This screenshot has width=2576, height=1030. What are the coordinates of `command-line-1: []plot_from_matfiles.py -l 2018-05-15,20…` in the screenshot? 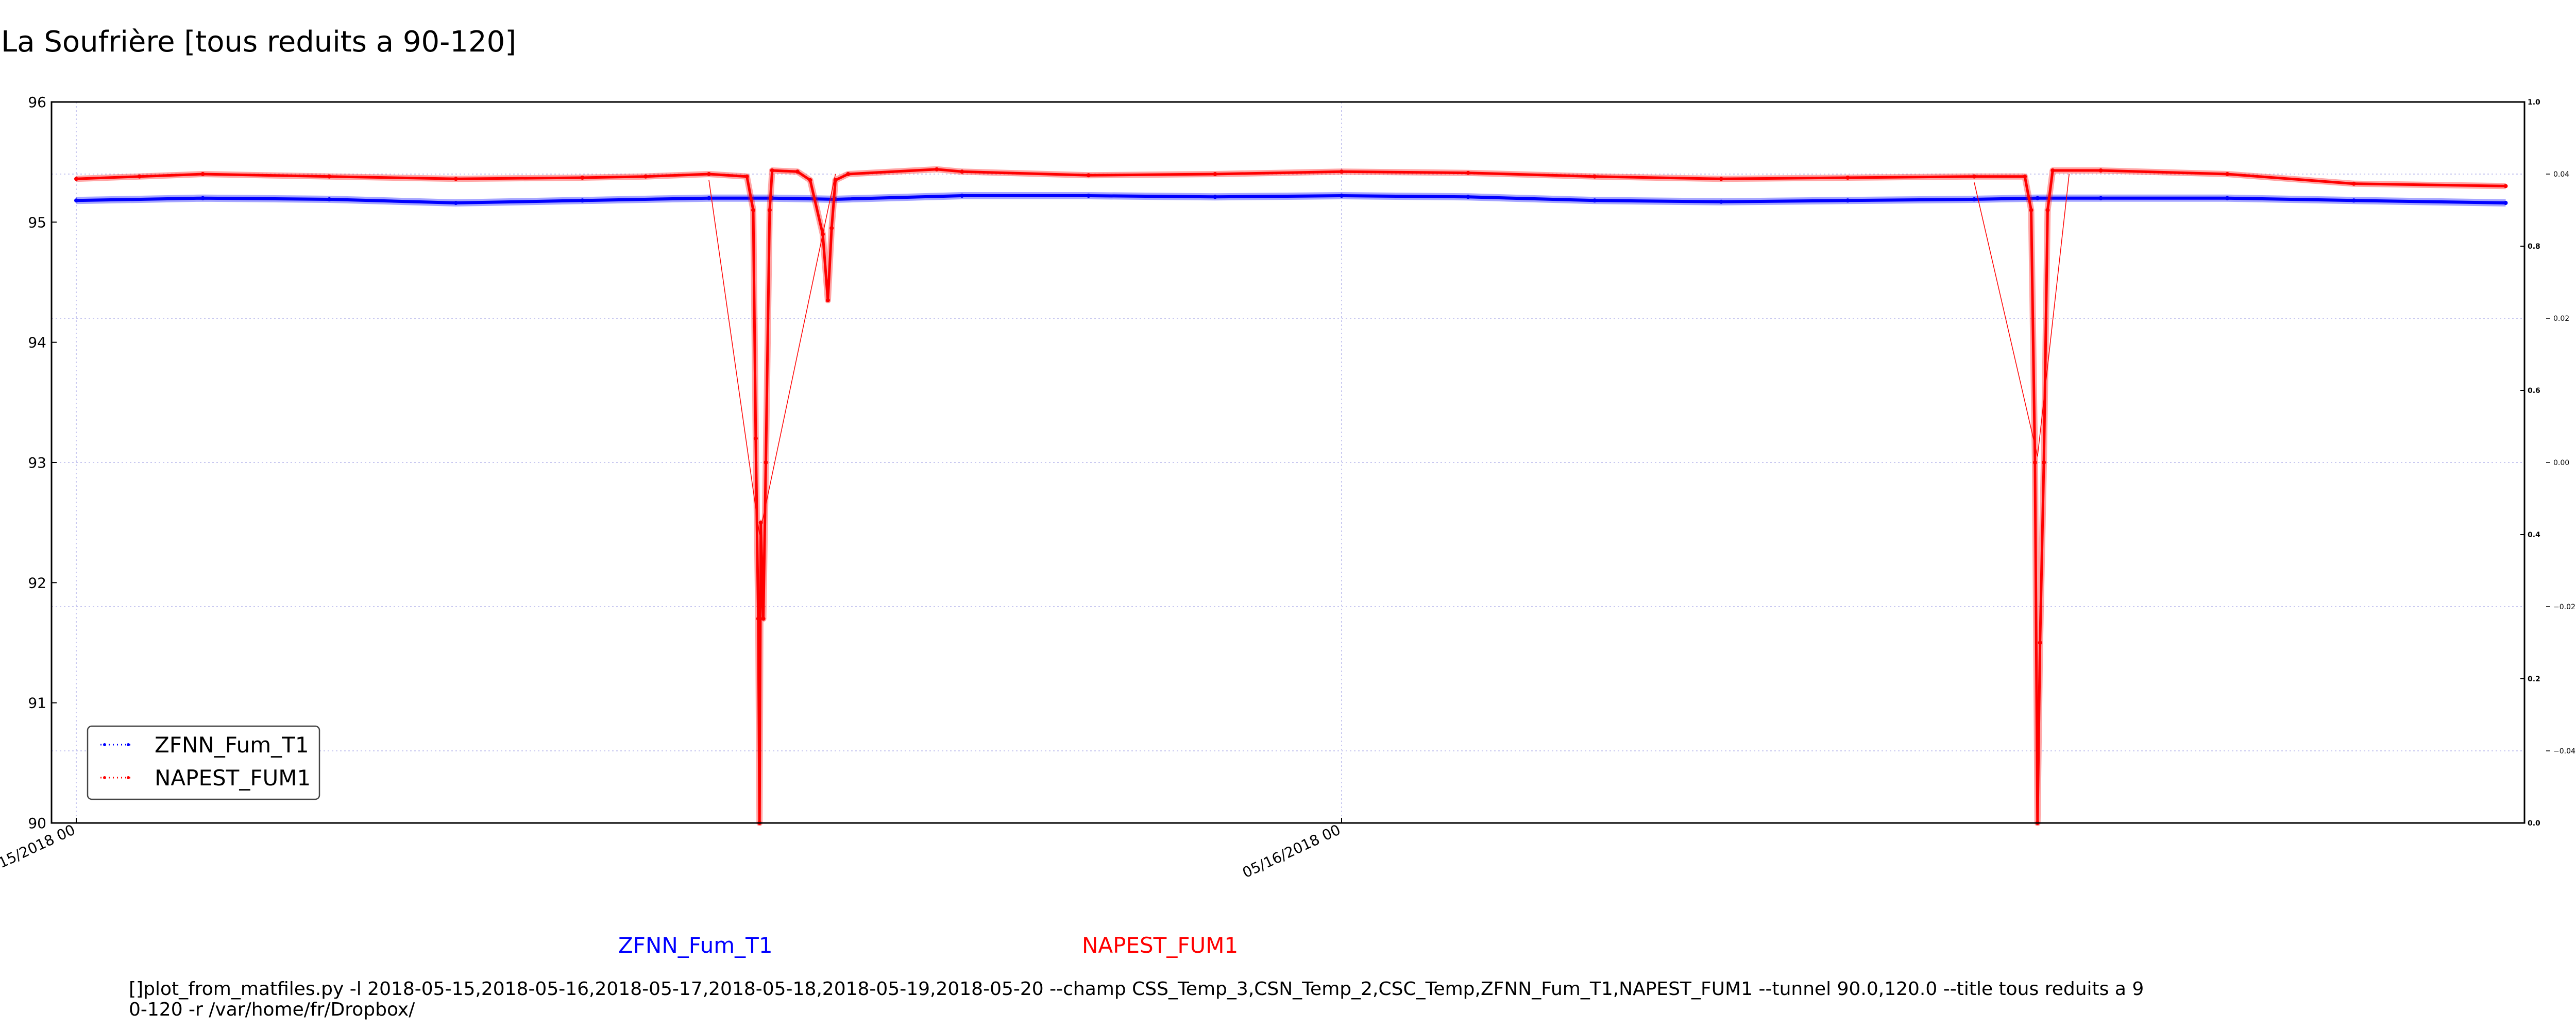 It's located at (1136, 989).